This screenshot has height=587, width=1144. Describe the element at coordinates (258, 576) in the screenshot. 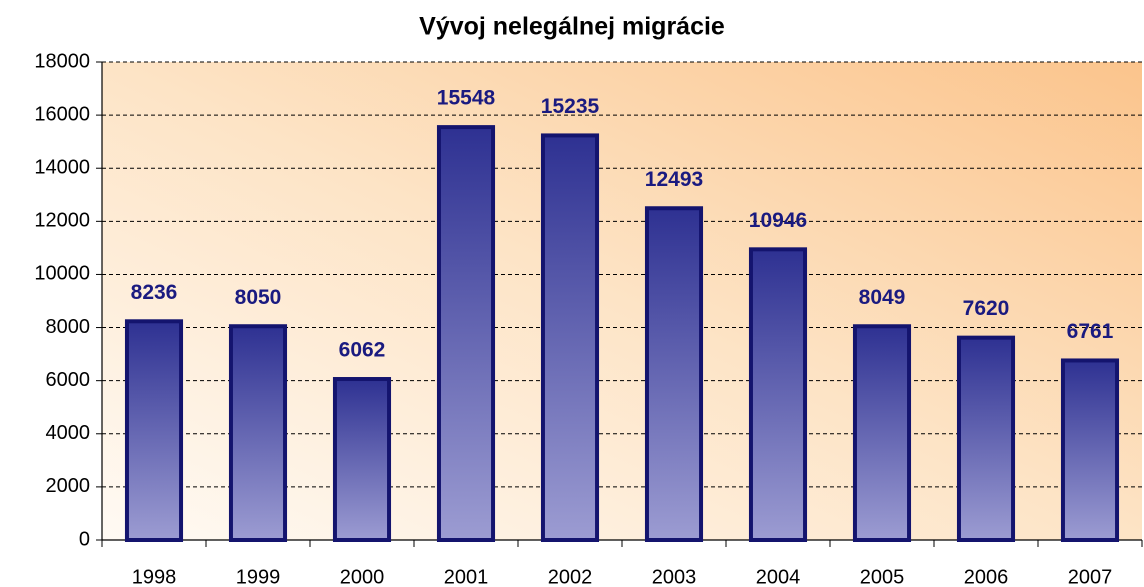

I see `x-tick-label: 1999` at that location.